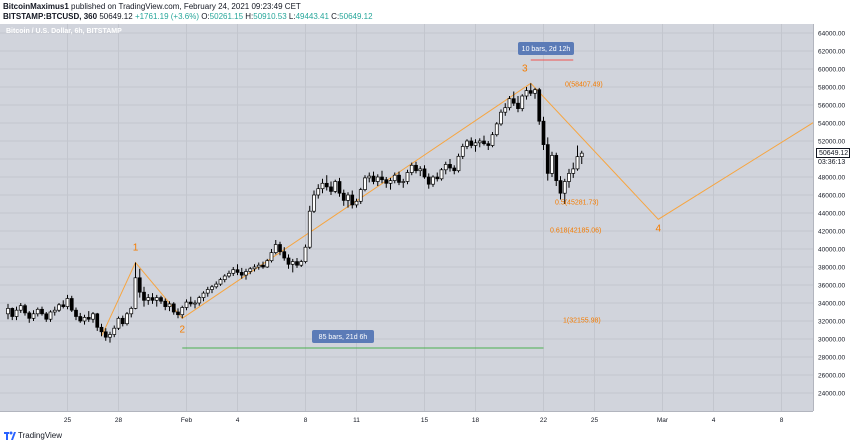 This screenshot has width=850, height=445. Describe the element at coordinates (658, 228) in the screenshot. I see `wave-label: 4` at that location.